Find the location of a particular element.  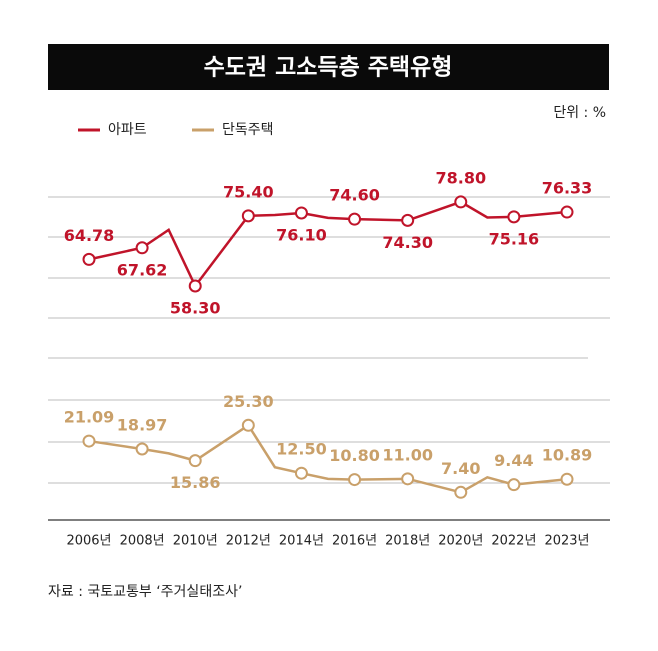

source: 자료 : 국토교통부 ‘주거실태조사’ is located at coordinates (145, 592).